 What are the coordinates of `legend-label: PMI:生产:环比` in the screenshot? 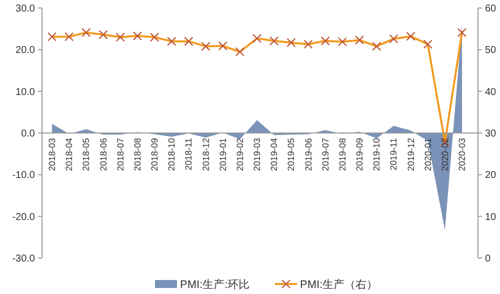 It's located at (215, 284).